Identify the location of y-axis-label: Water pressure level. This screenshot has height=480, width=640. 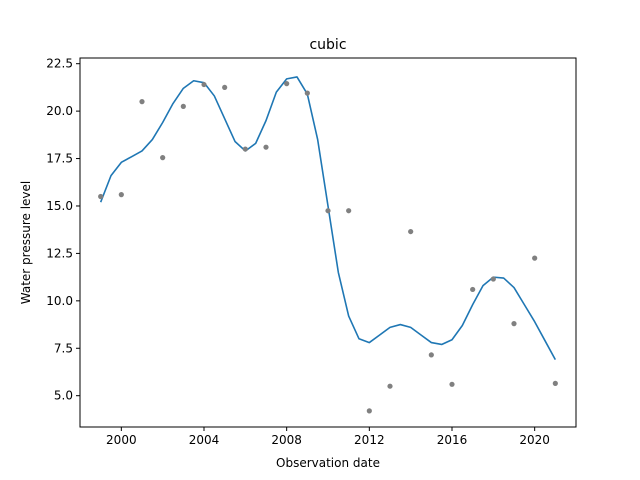
(26, 242).